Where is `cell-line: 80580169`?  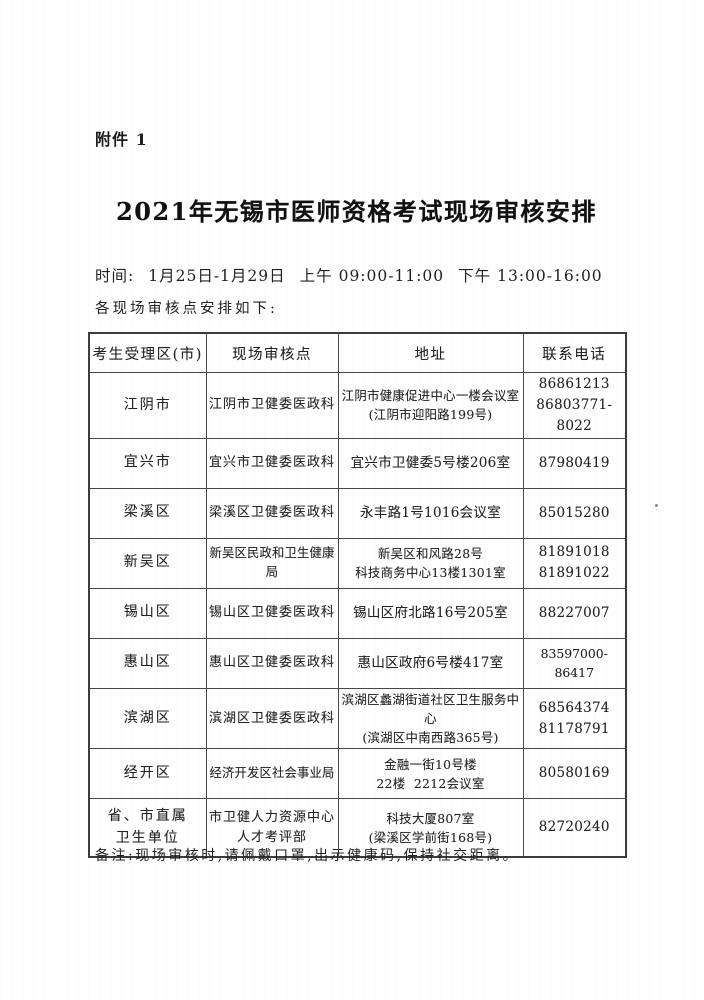 cell-line: 80580169 is located at coordinates (574, 773).